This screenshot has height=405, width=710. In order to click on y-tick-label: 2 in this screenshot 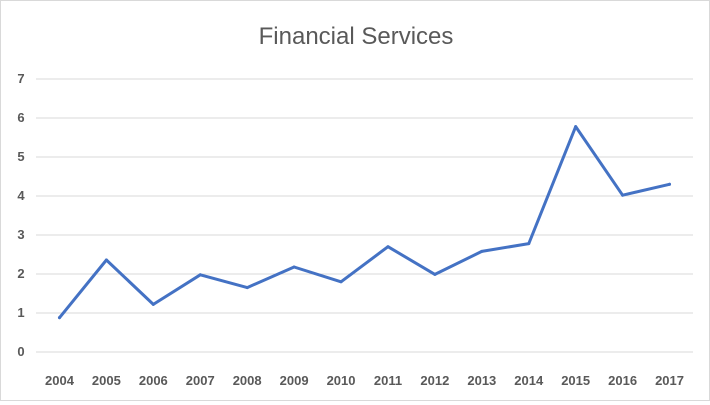, I will do `click(20, 273)`.